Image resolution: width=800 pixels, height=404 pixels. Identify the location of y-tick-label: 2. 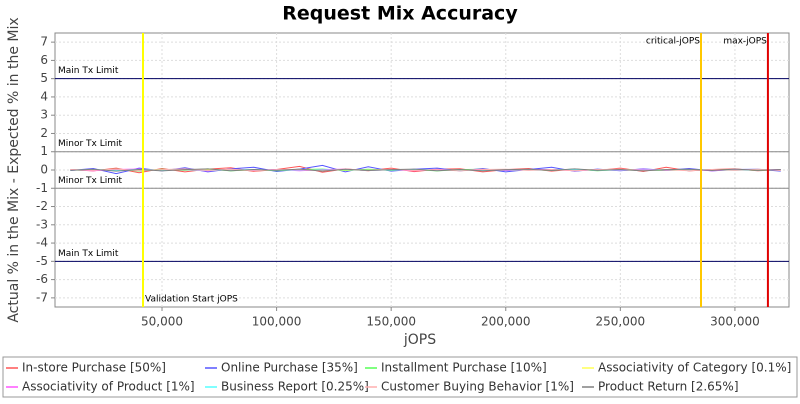
(44, 133).